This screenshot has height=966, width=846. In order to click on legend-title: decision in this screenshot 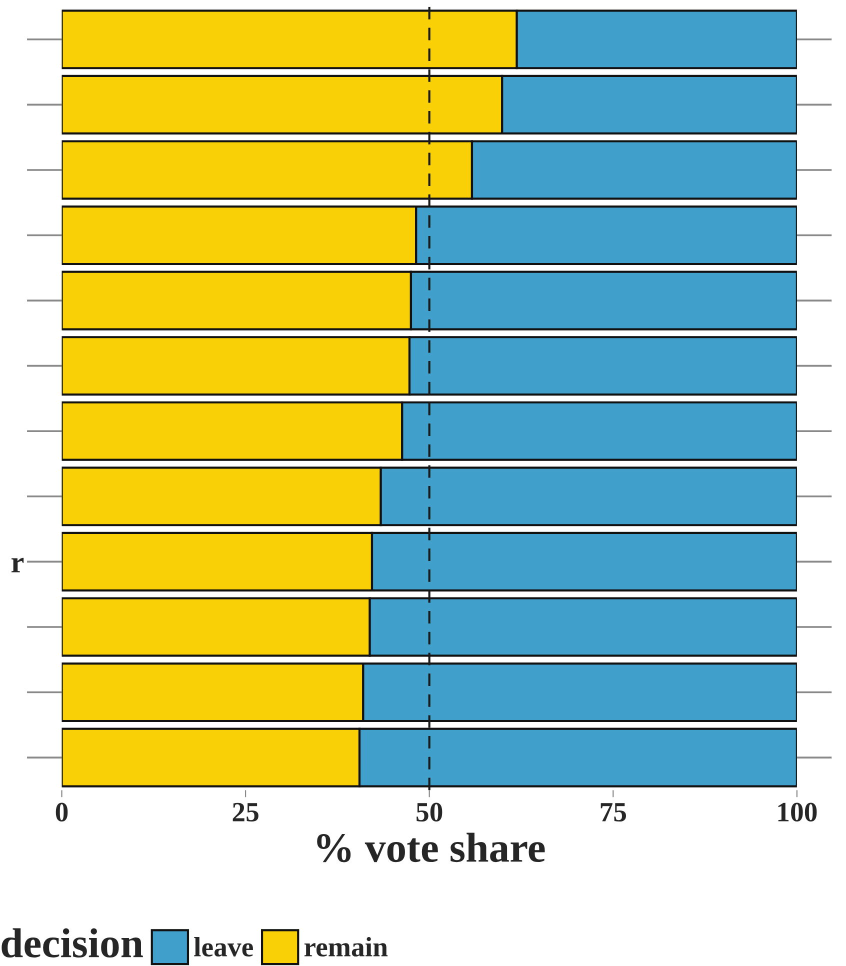, I will do `click(72, 943)`.